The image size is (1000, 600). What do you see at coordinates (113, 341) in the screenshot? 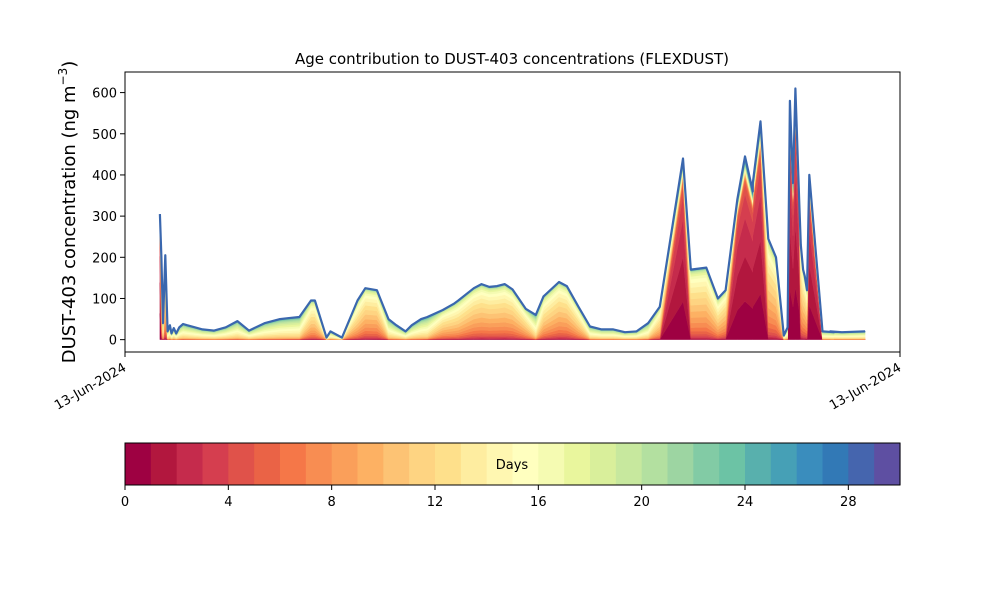
I see `y-tick-label: 0` at bounding box center [113, 341].